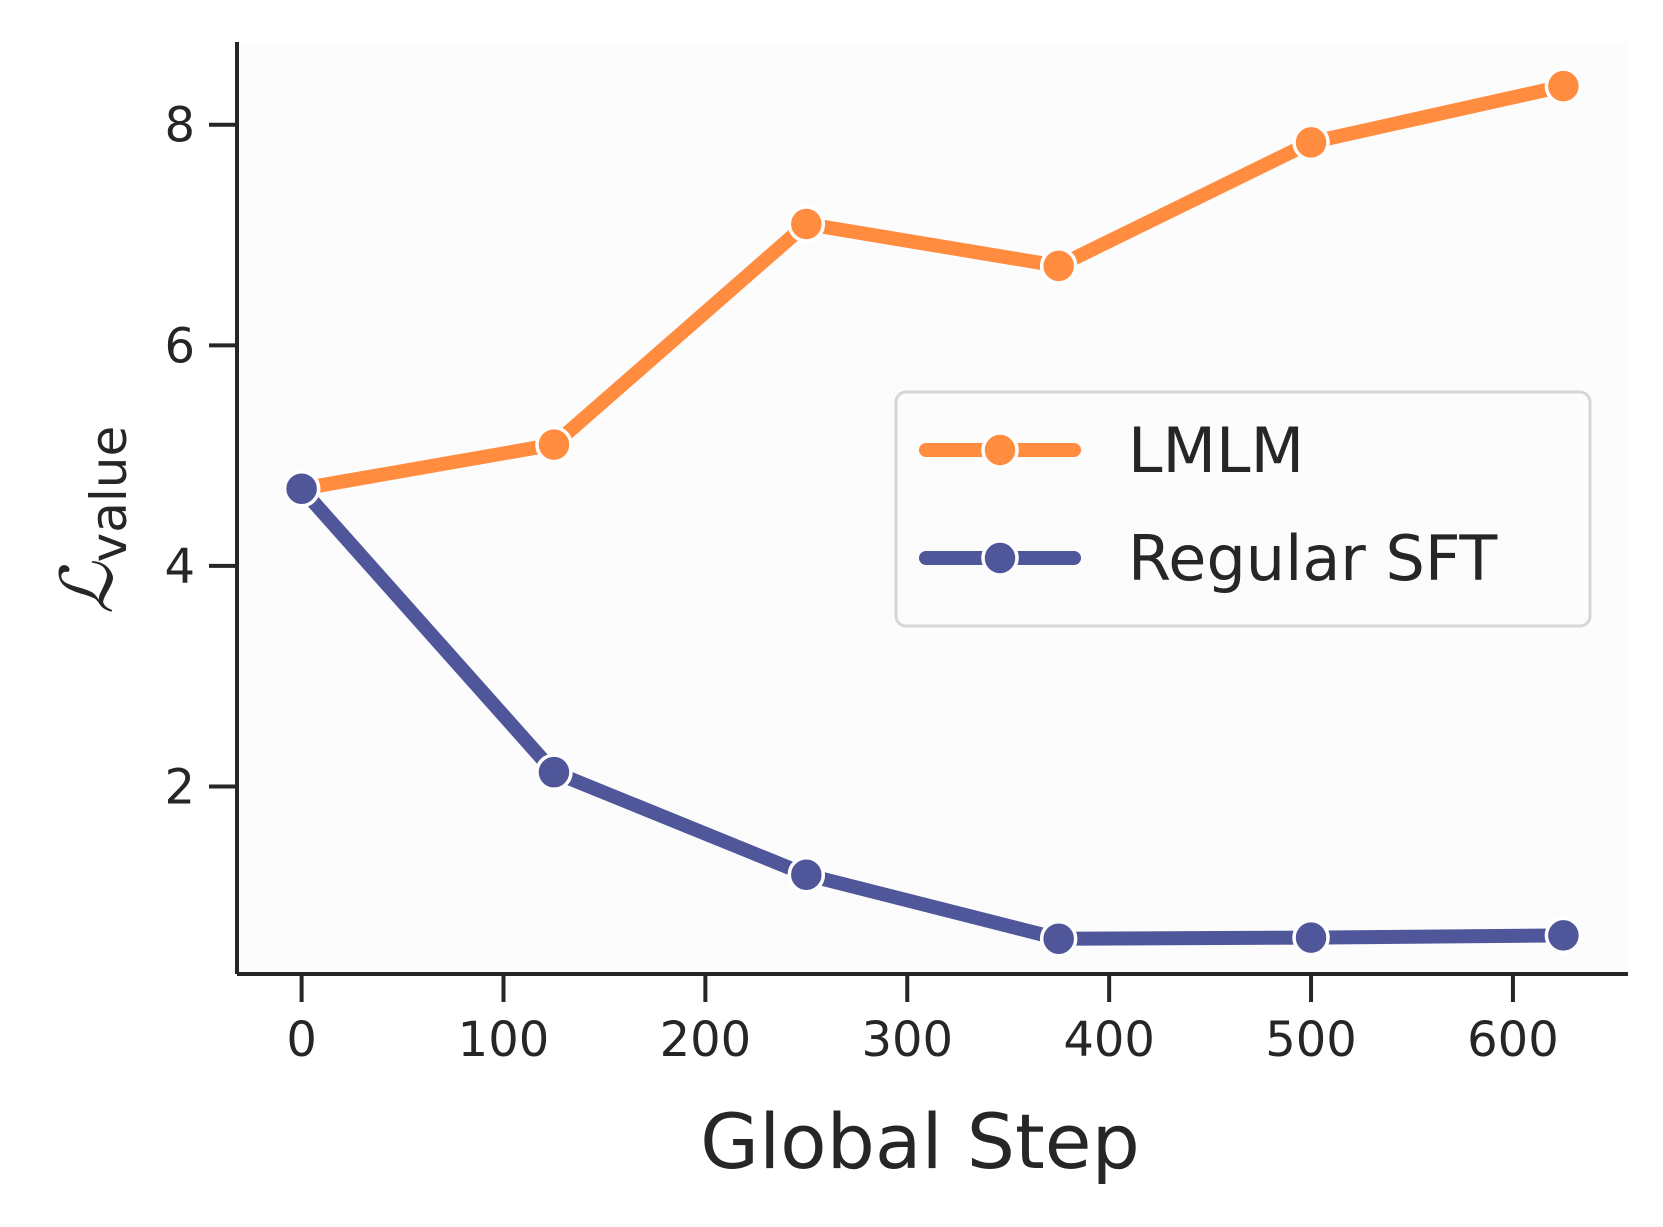 The height and width of the screenshot is (1227, 1663). I want to click on y-tick-label: 4, so click(179, 567).